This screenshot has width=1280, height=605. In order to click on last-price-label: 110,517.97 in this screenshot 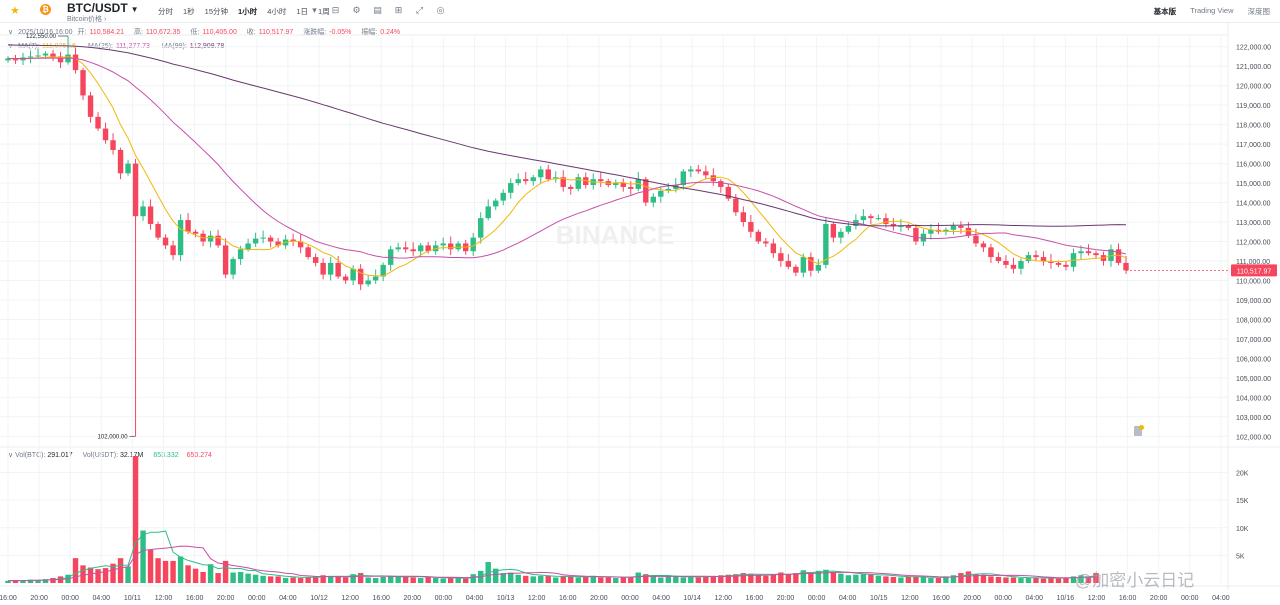, I will do `click(1254, 271)`.